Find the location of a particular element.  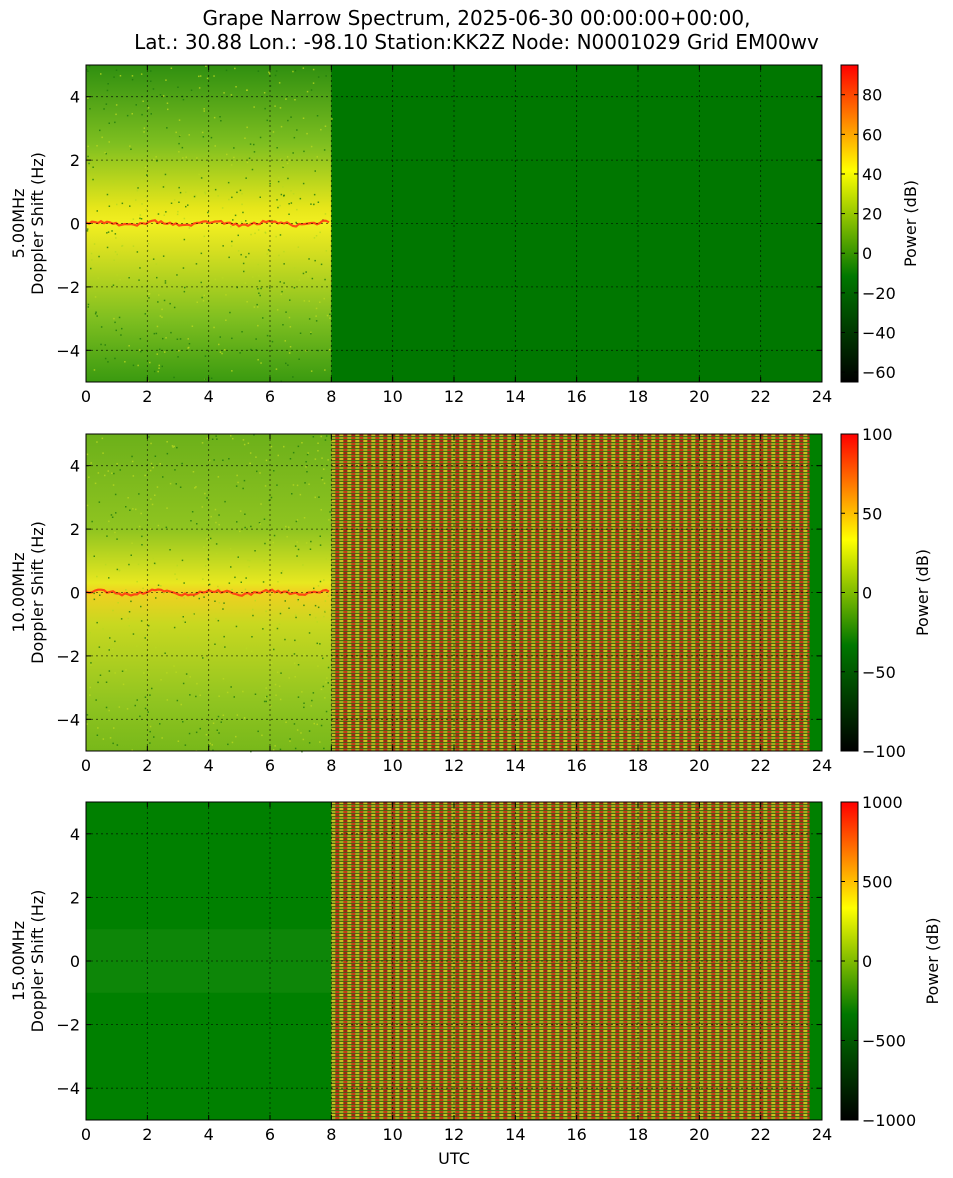

x-tick-label: 24 is located at coordinates (822, 765).